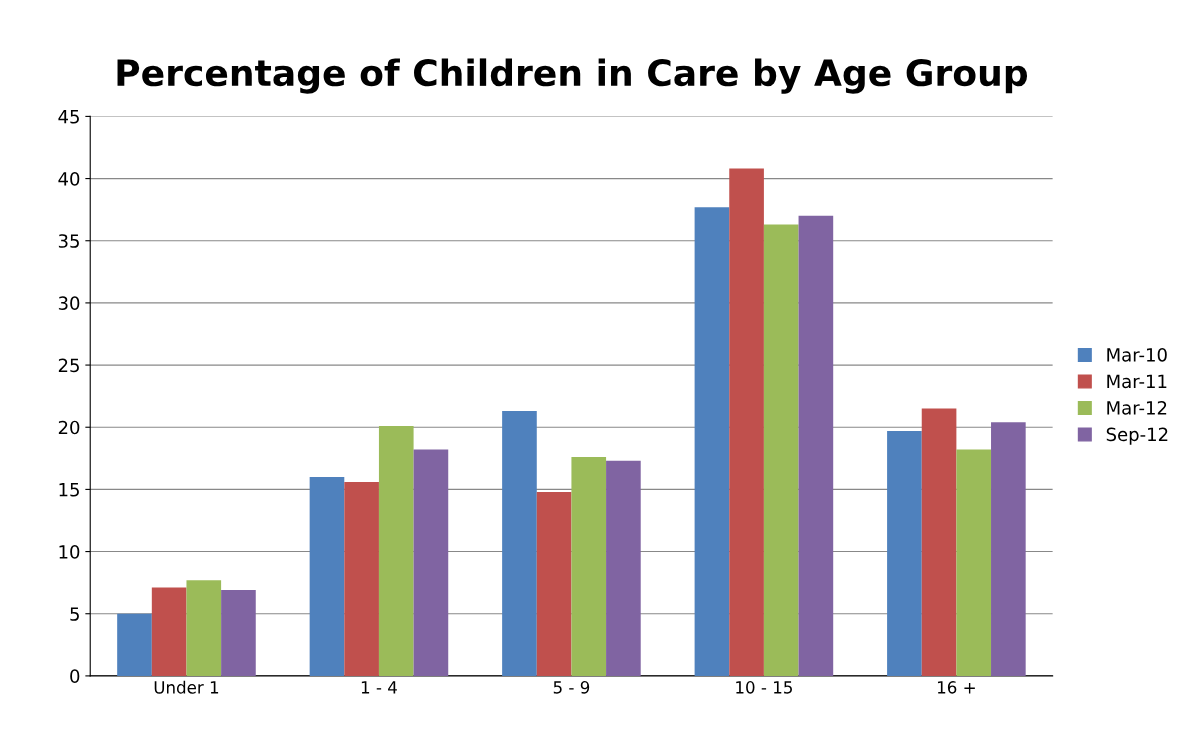 The image size is (1203, 751). What do you see at coordinates (379, 687) in the screenshot?
I see `x-tick-label: 1 - 4` at bounding box center [379, 687].